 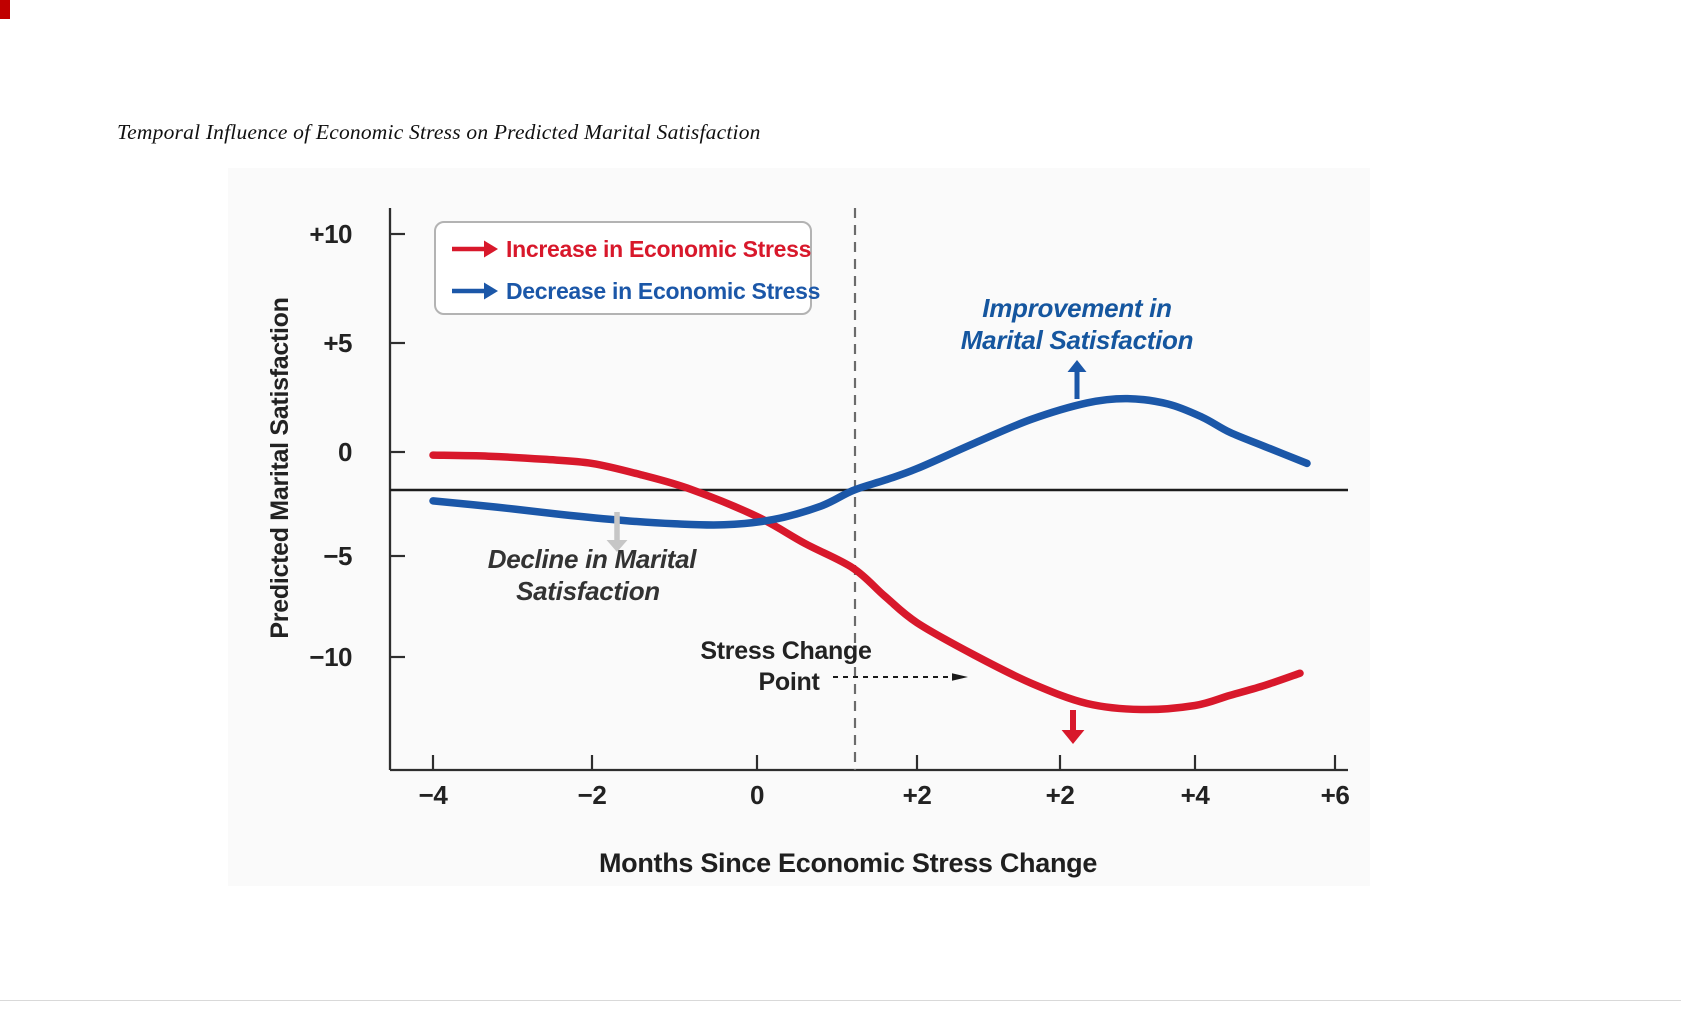 I want to click on annotation-arrows-group, so click(x=846, y=552).